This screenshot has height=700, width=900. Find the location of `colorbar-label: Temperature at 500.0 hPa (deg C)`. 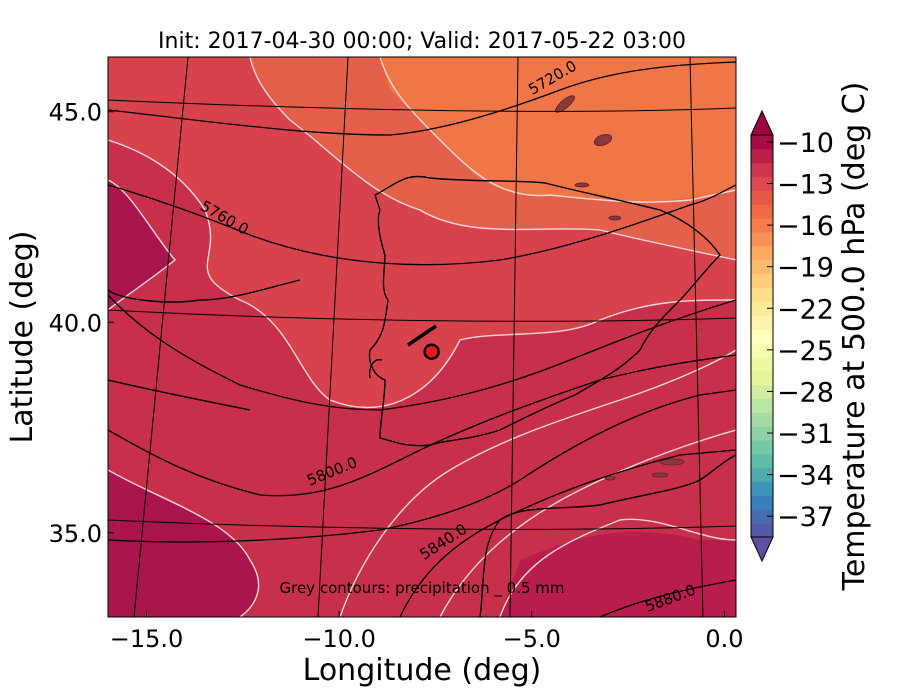

colorbar-label: Temperature at 500.0 hPa (deg C) is located at coordinates (854, 337).